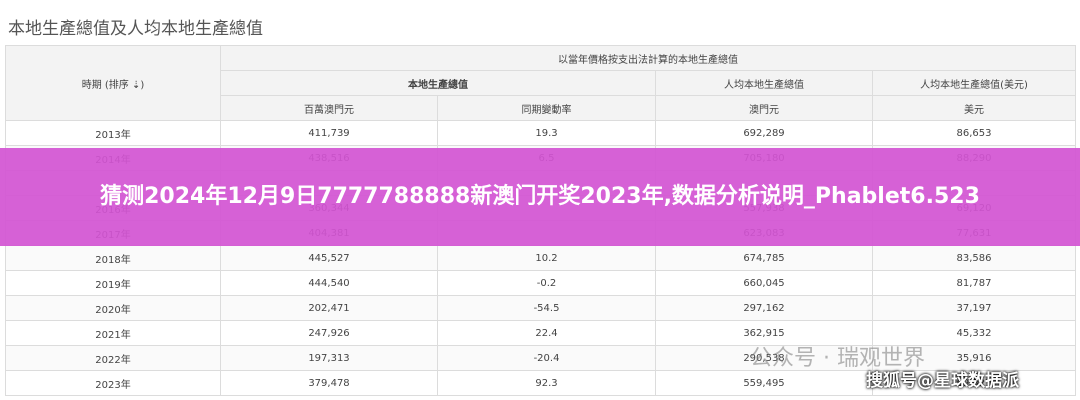 This screenshot has height=400, width=1080. I want to click on table-cell: 297,162, so click(764, 308).